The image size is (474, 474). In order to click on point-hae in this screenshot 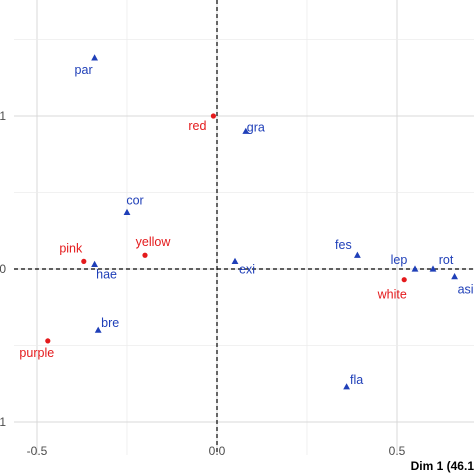, I will do `click(94, 264)`.